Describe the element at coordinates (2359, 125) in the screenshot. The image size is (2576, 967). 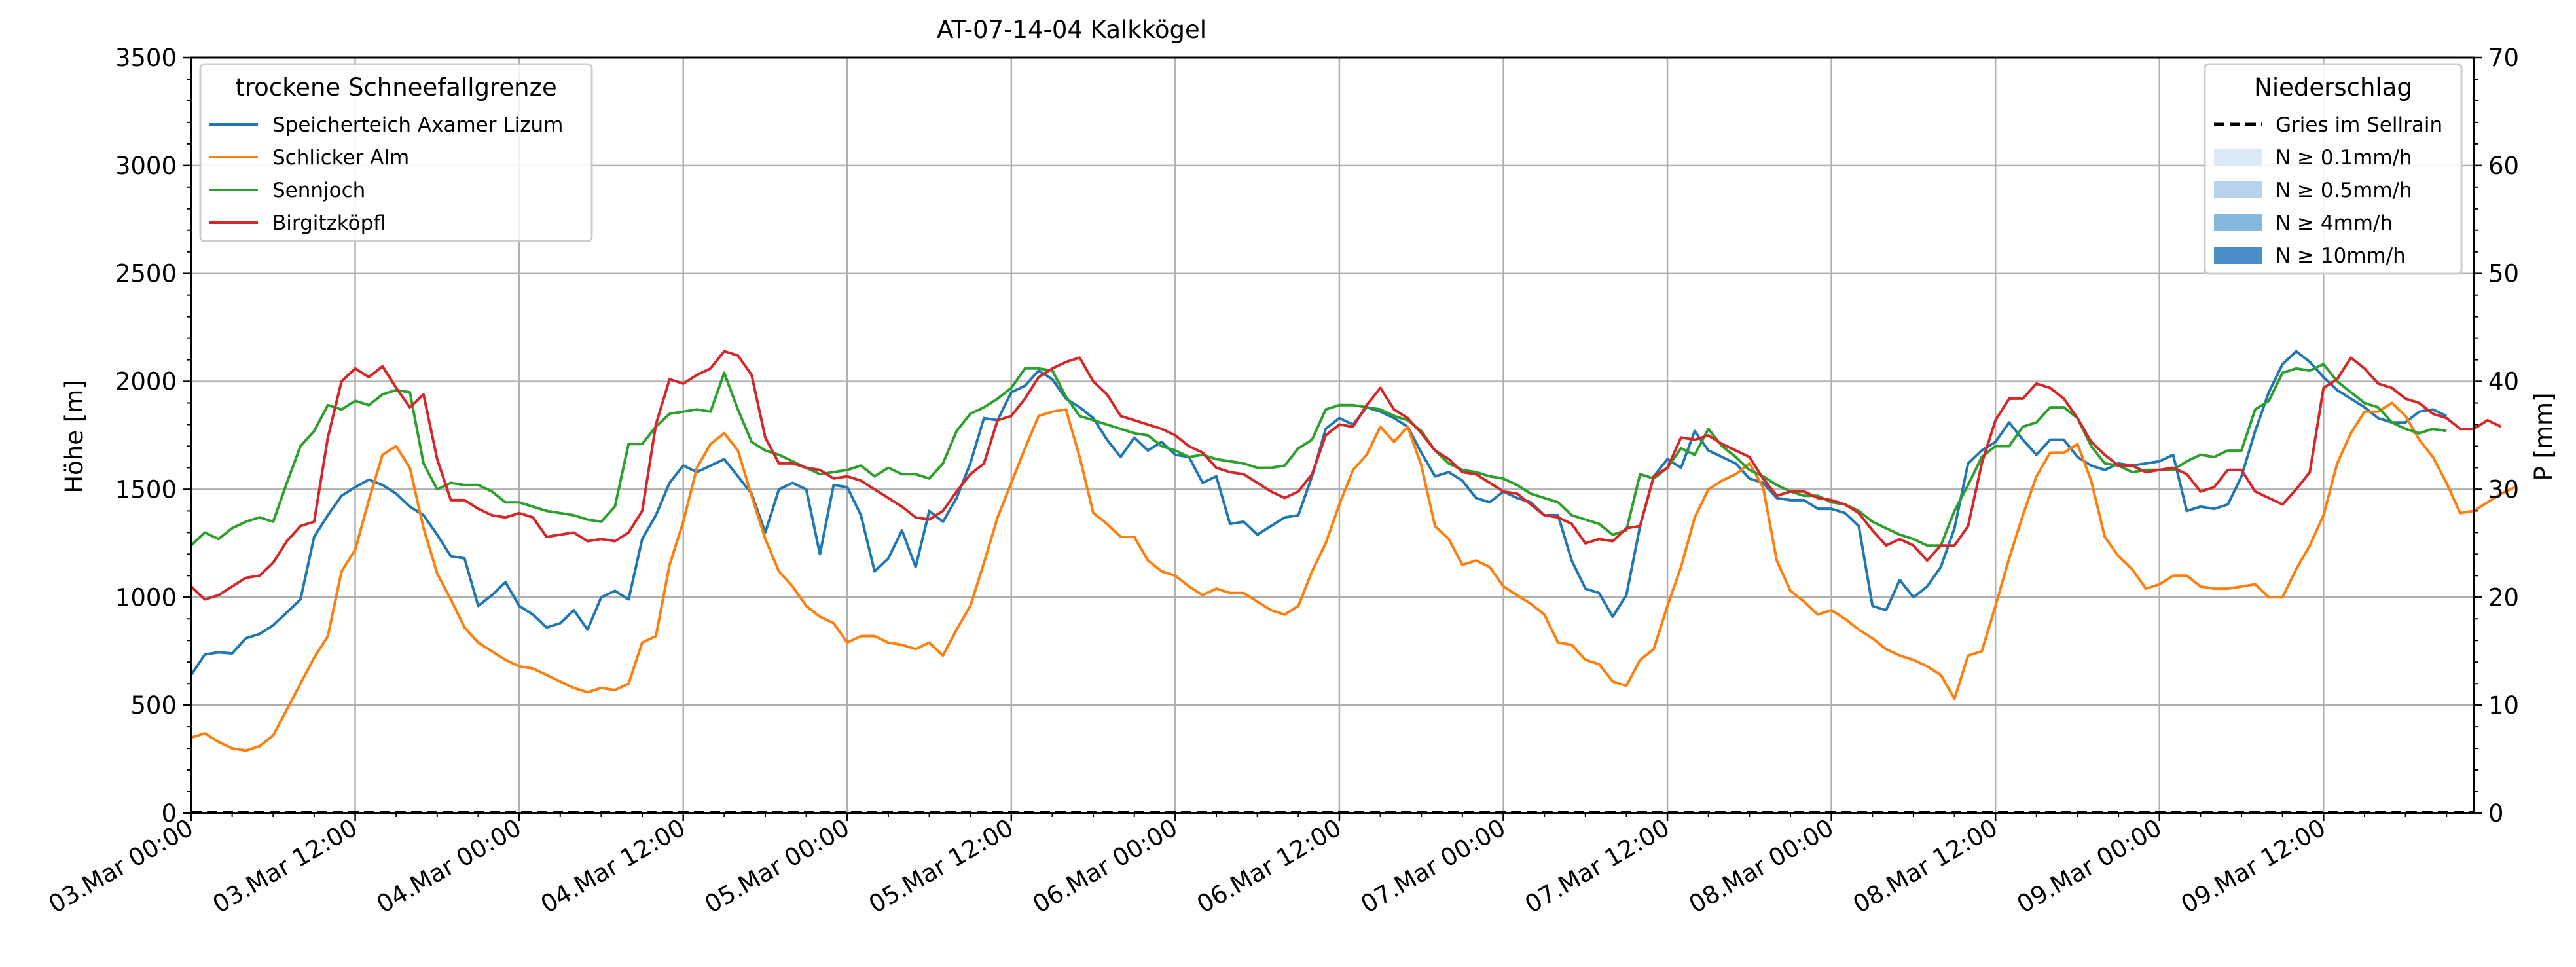
I see `legend-right-label: Gries im Sellrain` at that location.